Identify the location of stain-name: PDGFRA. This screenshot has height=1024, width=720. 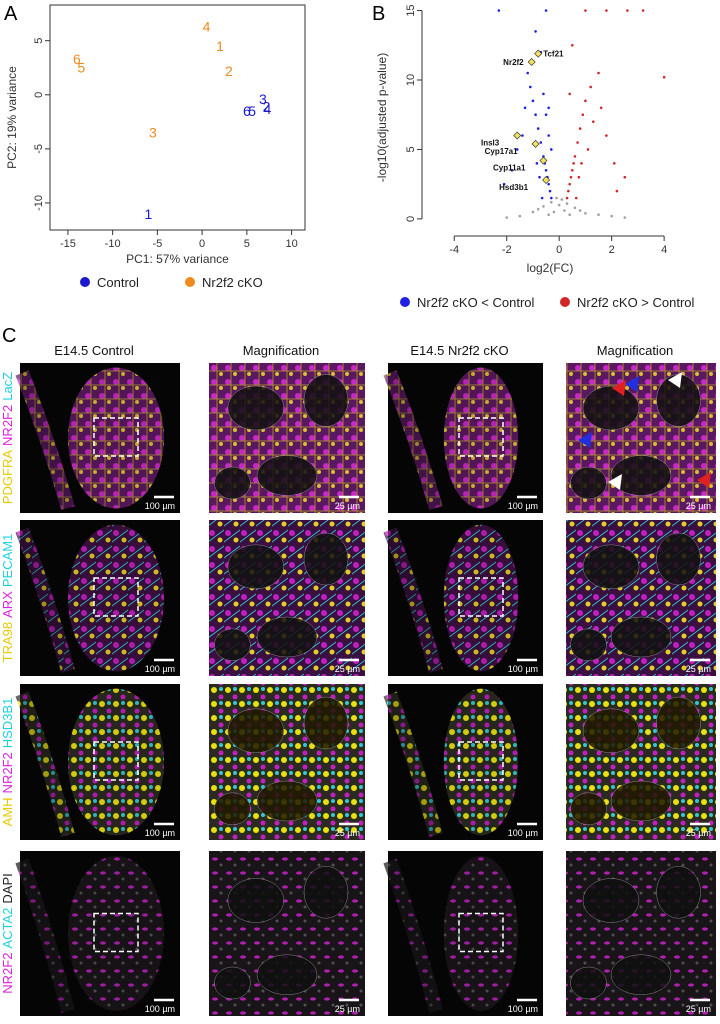
(7, 477).